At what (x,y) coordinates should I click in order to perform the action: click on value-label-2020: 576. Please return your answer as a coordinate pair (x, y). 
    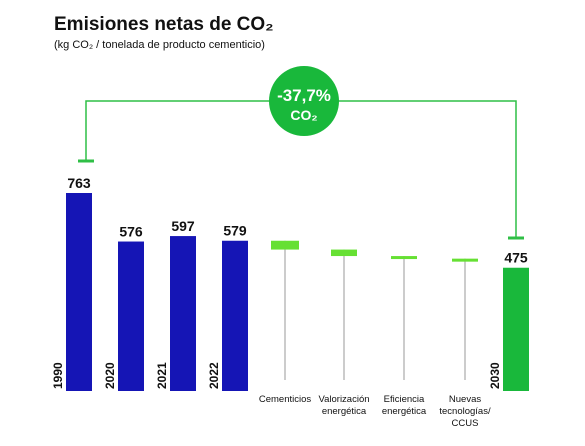
    Looking at the image, I should click on (131, 232).